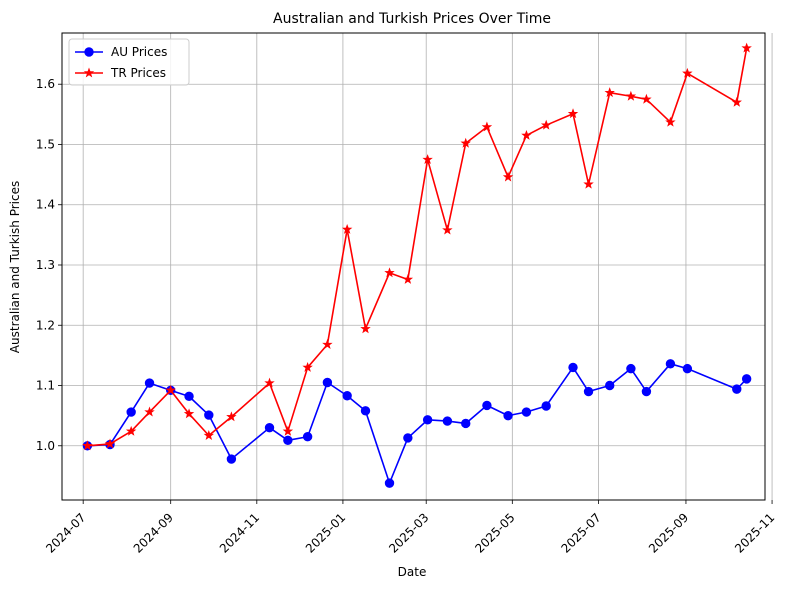 The height and width of the screenshot is (590, 789). I want to click on chart-title: Australian and Turkish Prices Over Time, so click(412, 19).